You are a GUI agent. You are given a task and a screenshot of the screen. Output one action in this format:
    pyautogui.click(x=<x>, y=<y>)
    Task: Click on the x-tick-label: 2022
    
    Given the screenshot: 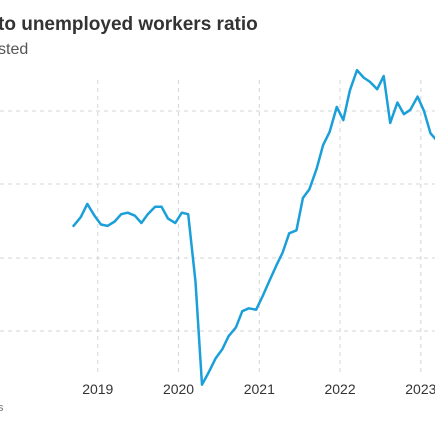 What is the action you would take?
    pyautogui.click(x=339, y=389)
    